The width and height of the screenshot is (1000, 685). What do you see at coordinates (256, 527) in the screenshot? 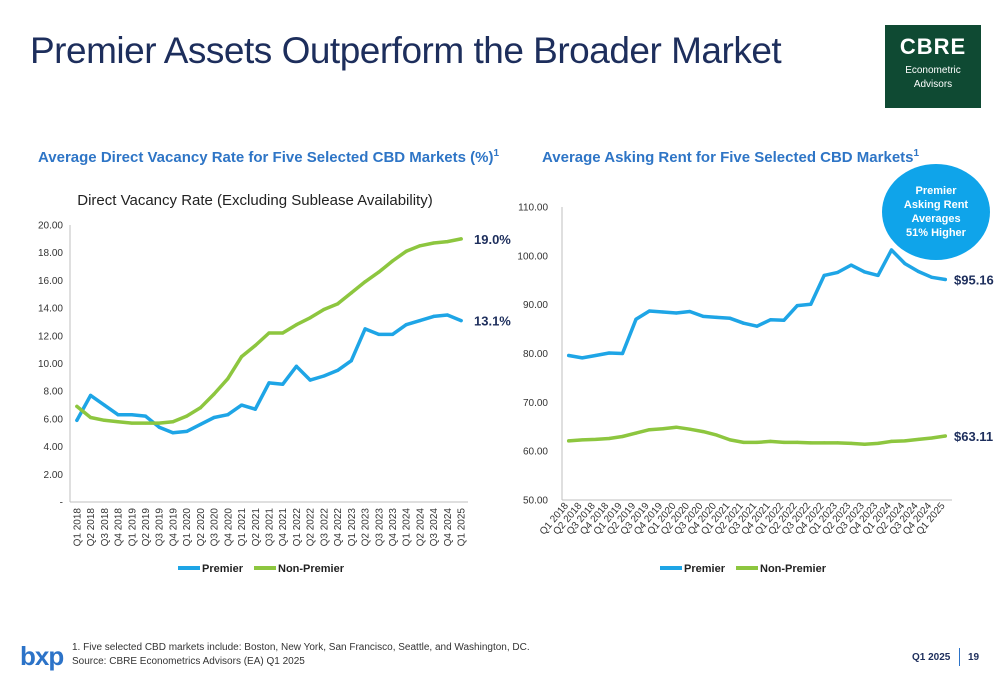
I see `chart1-x-tick-label: Q2 2021` at bounding box center [256, 527].